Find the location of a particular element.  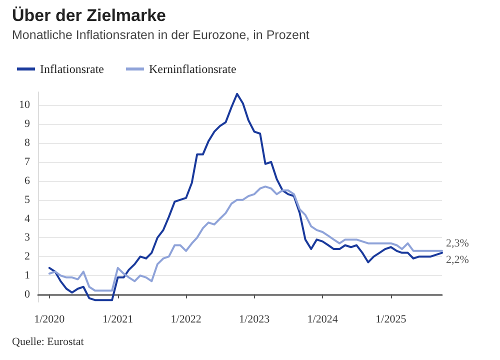

chart-title: Über der Zielmarke is located at coordinates (89, 16).